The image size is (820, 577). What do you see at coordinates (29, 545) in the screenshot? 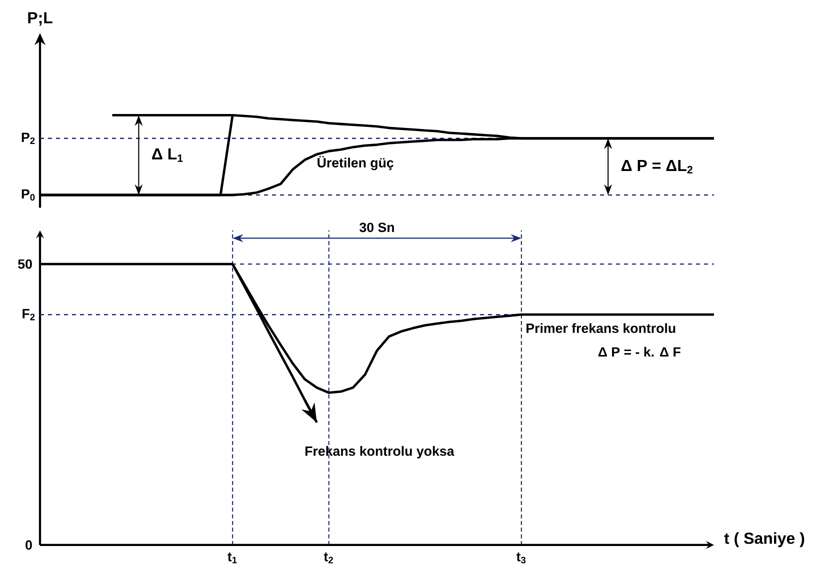
I see `y-tick-label: 0` at bounding box center [29, 545].